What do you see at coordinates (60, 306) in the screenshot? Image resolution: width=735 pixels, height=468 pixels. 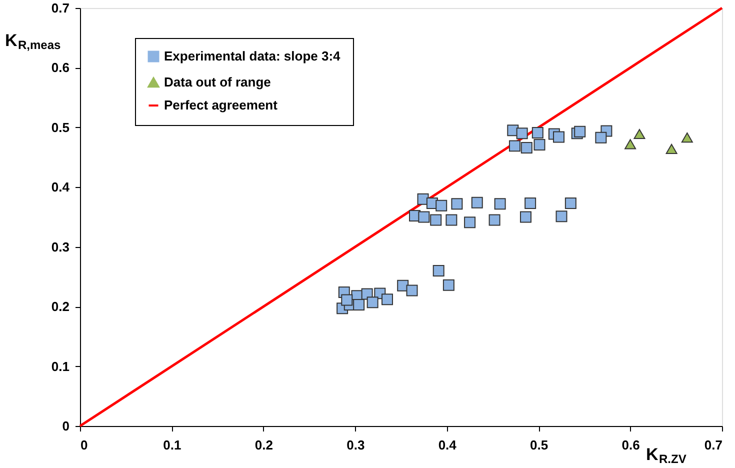 I see `y-tick-label: 0.2` at bounding box center [60, 306].